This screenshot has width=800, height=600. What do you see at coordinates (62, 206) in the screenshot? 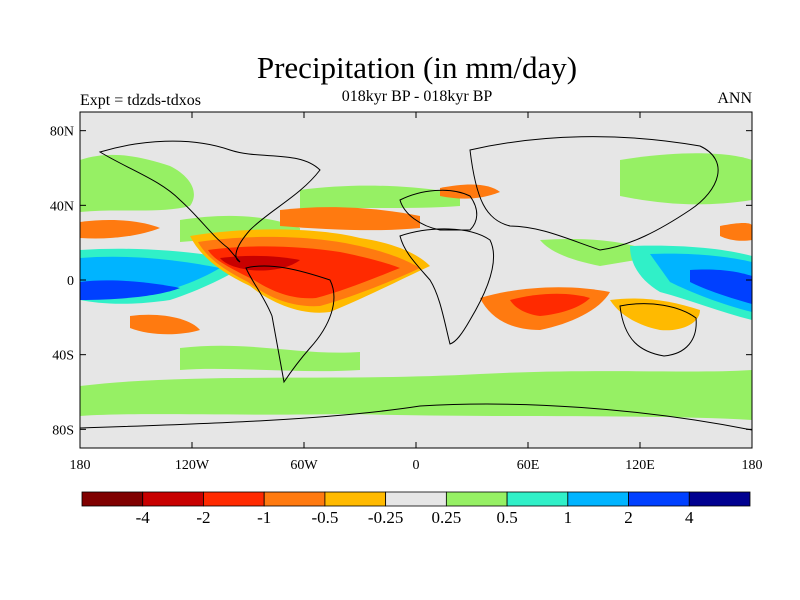
I see `lat-tick-label: 40N` at bounding box center [62, 206].